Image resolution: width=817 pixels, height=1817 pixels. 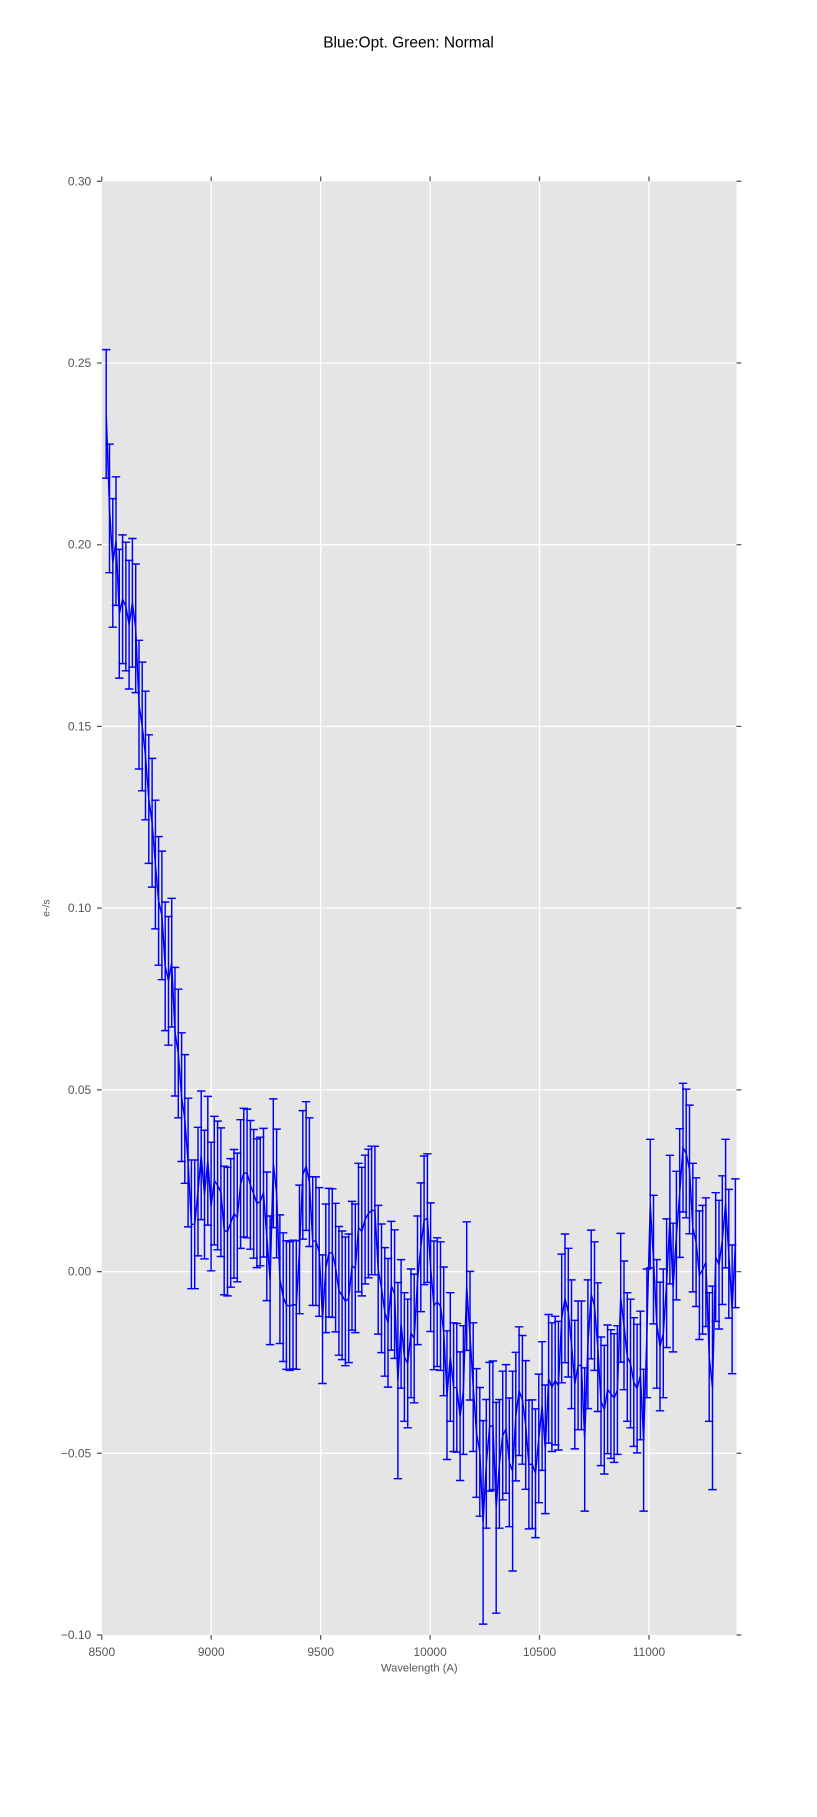 I want to click on svg-text: 10500, so click(x=540, y=1652).